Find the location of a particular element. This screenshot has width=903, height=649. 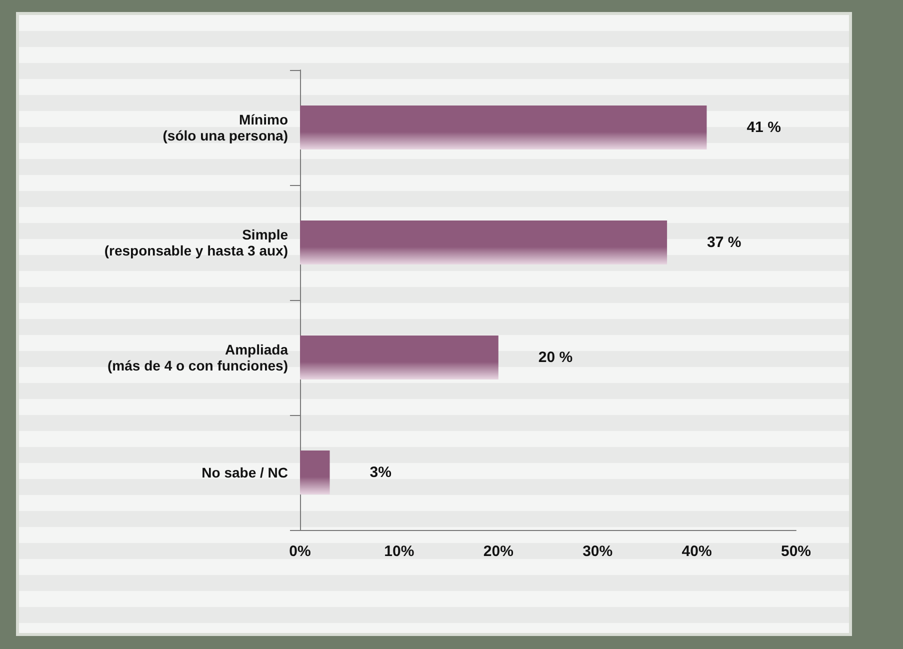

data-label: 3% is located at coordinates (381, 472).